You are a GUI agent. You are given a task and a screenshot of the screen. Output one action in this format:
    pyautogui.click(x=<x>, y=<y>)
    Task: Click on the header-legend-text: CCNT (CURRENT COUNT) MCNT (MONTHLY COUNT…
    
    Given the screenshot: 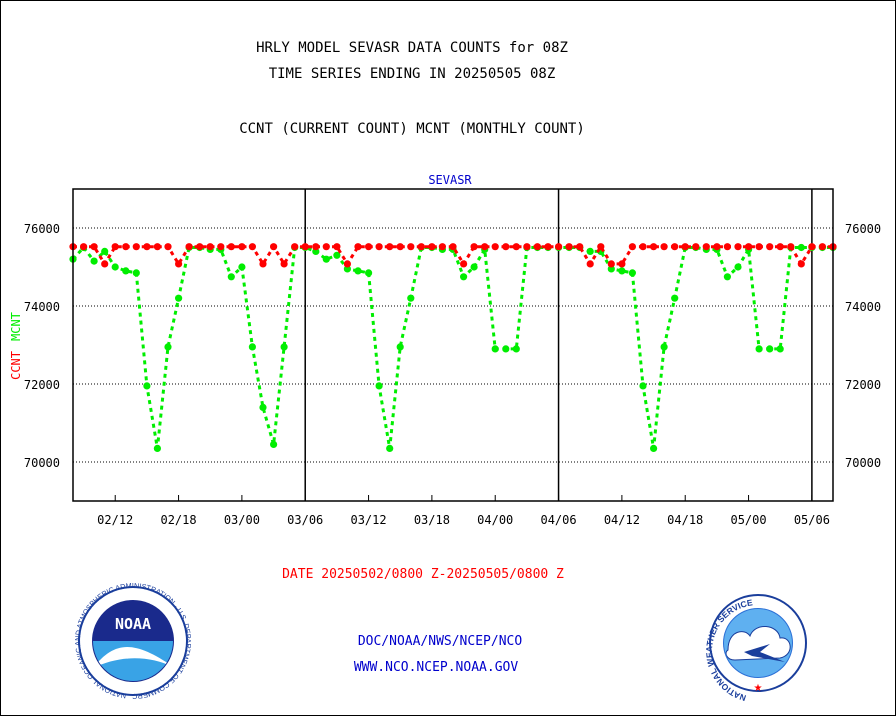 What is the action you would take?
    pyautogui.click(x=412, y=129)
    